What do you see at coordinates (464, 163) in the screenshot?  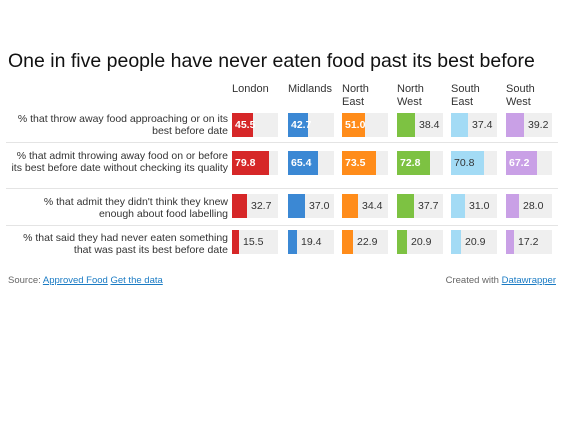 I see `data-label: 70.8` at bounding box center [464, 163].